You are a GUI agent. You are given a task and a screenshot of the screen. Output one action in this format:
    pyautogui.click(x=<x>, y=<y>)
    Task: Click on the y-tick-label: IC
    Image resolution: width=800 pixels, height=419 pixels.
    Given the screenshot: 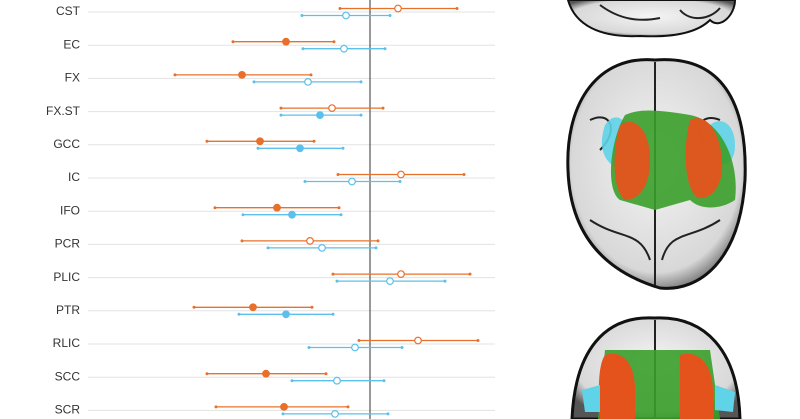 What is the action you would take?
    pyautogui.click(x=74, y=177)
    